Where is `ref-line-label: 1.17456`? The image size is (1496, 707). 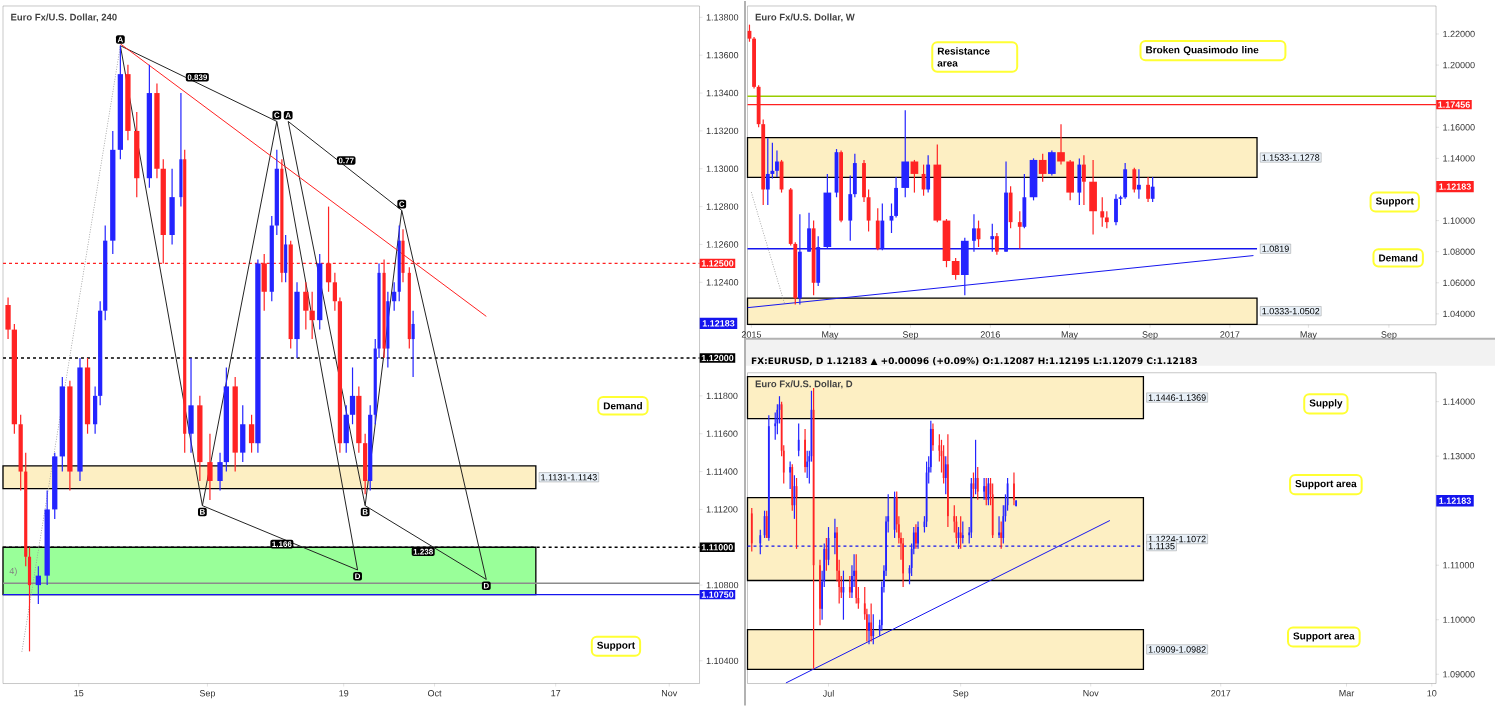
ref-line-label: 1.17456 is located at coordinates (1454, 105).